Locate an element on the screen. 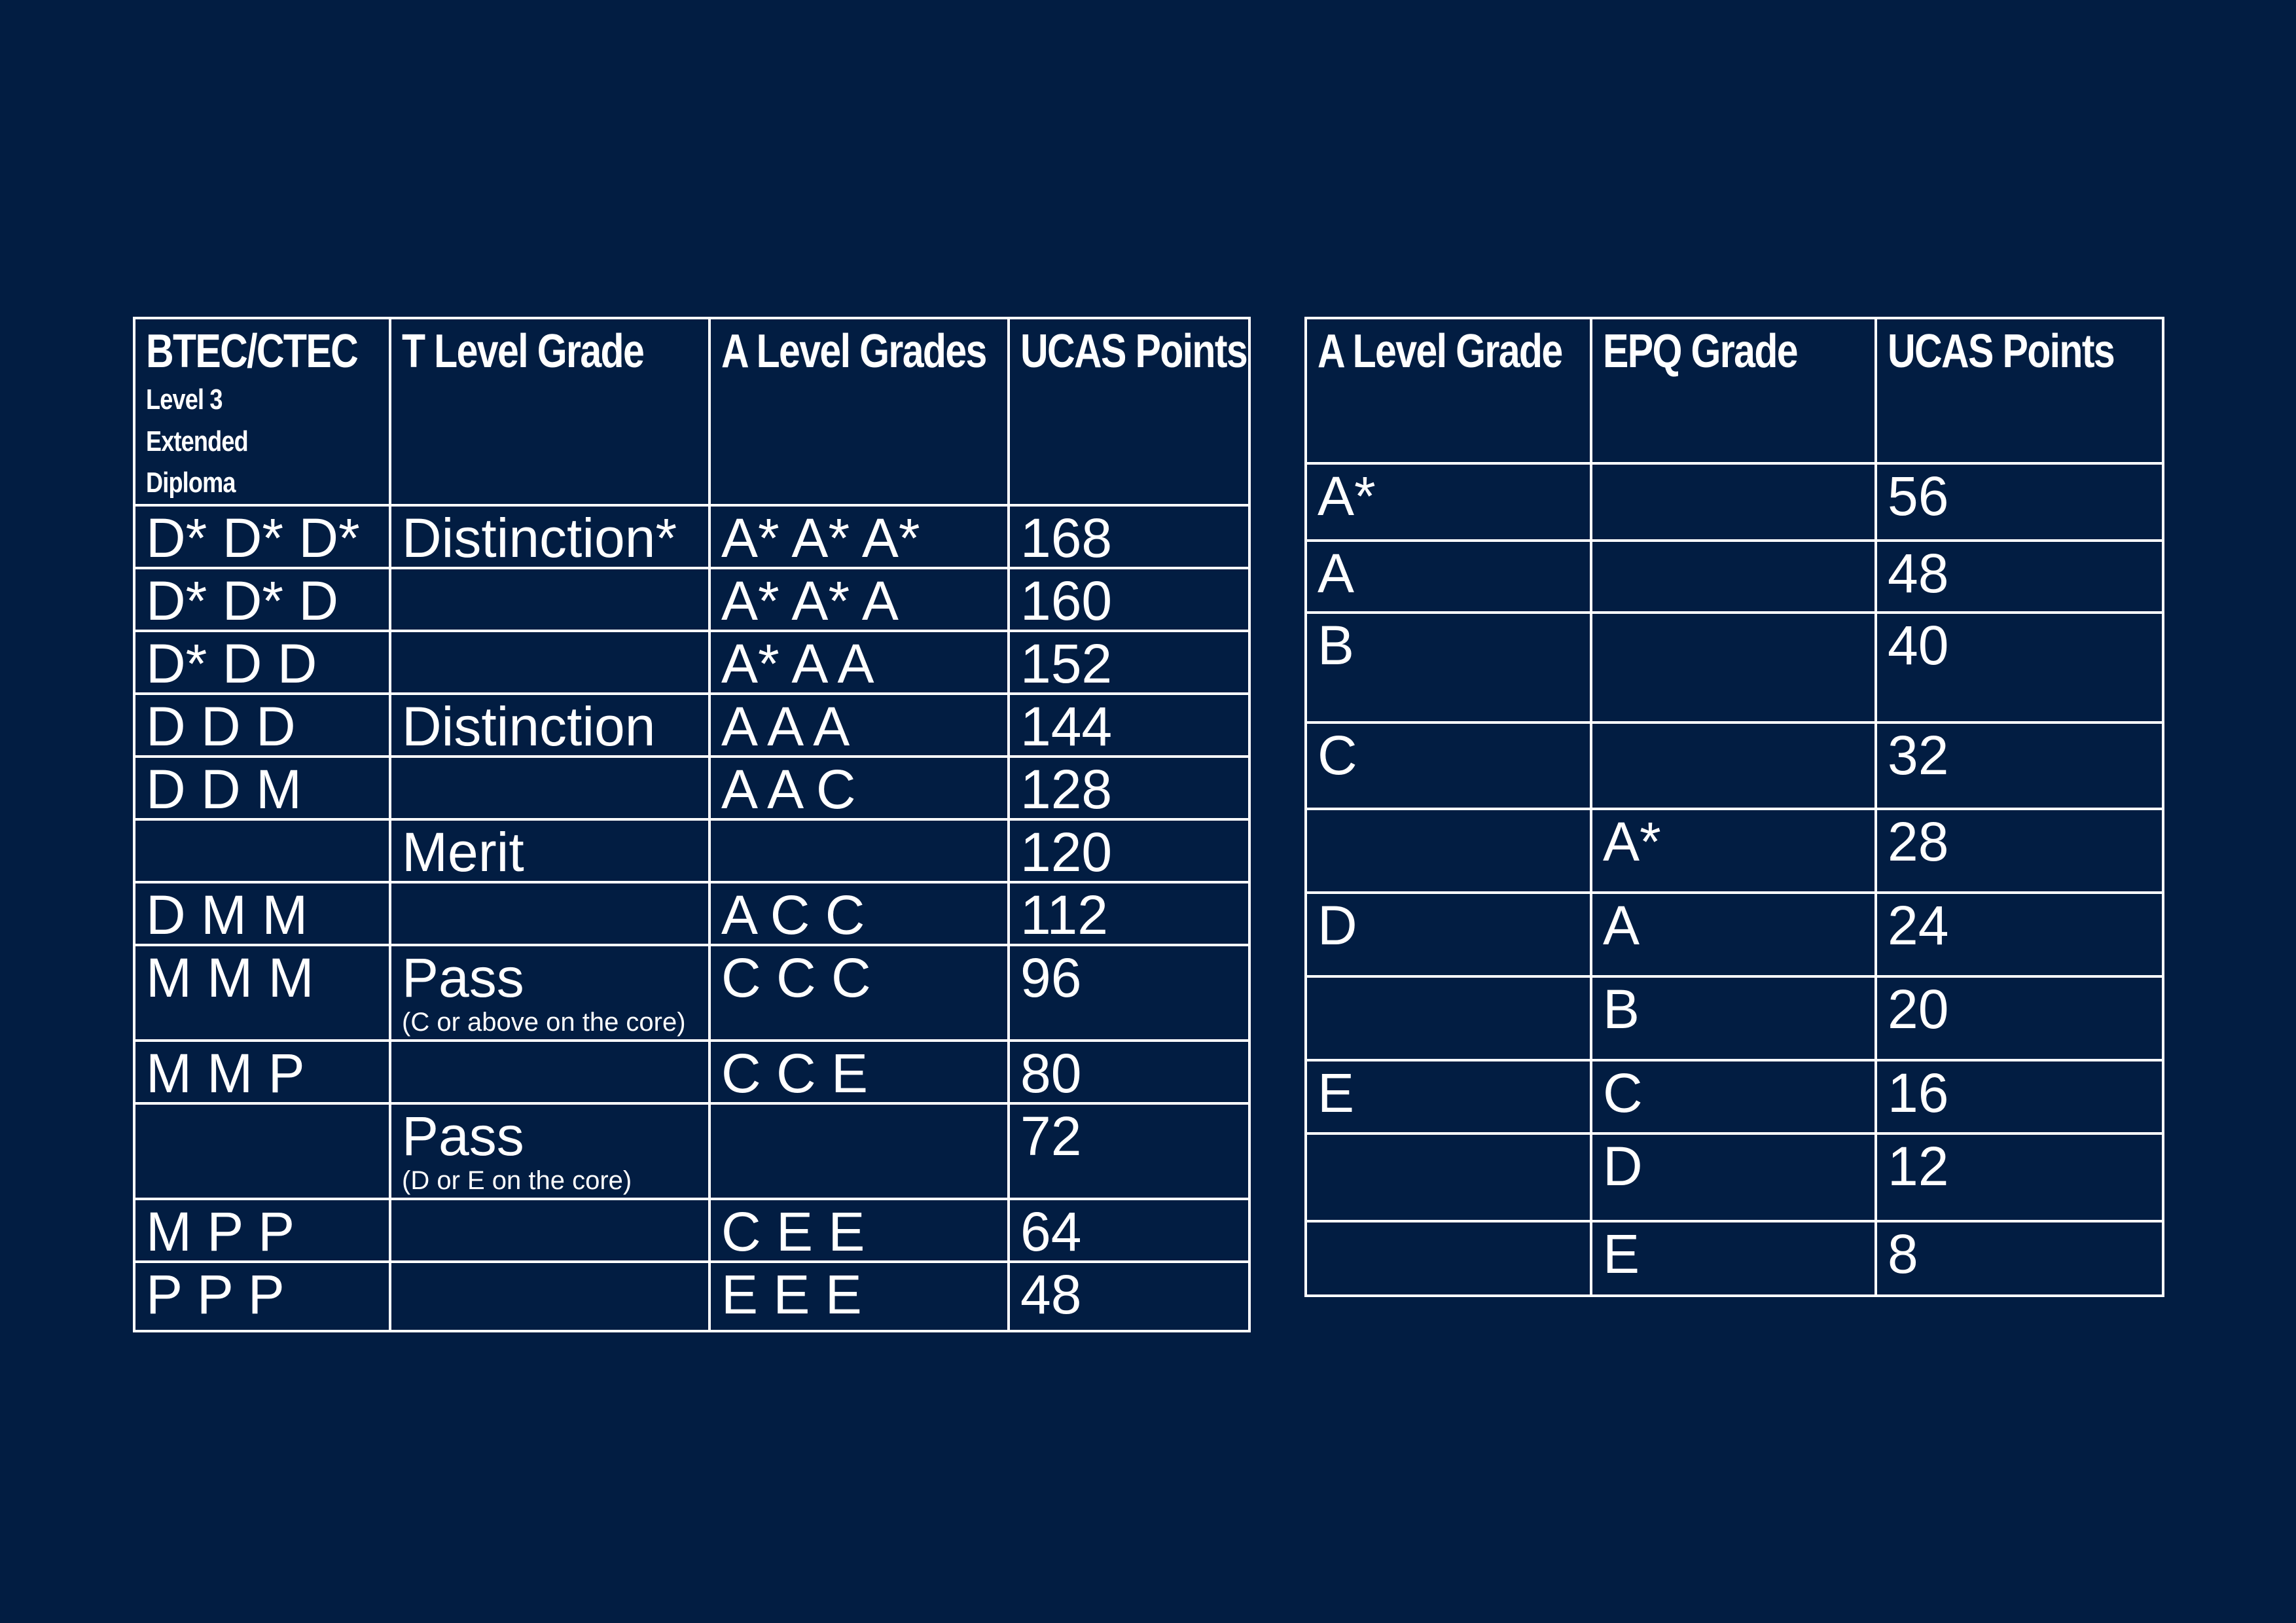  table-row: D* D* D A* A* A 160 is located at coordinates (692, 600).